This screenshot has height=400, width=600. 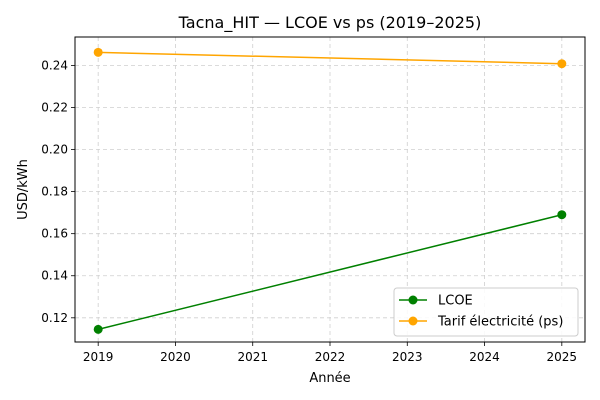 I want to click on y-tick-label: 0.16, so click(x=54, y=234).